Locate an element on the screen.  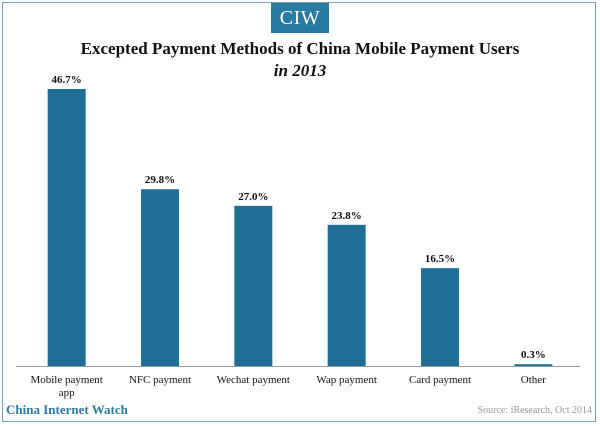
category-label: Other is located at coordinates (533, 380).